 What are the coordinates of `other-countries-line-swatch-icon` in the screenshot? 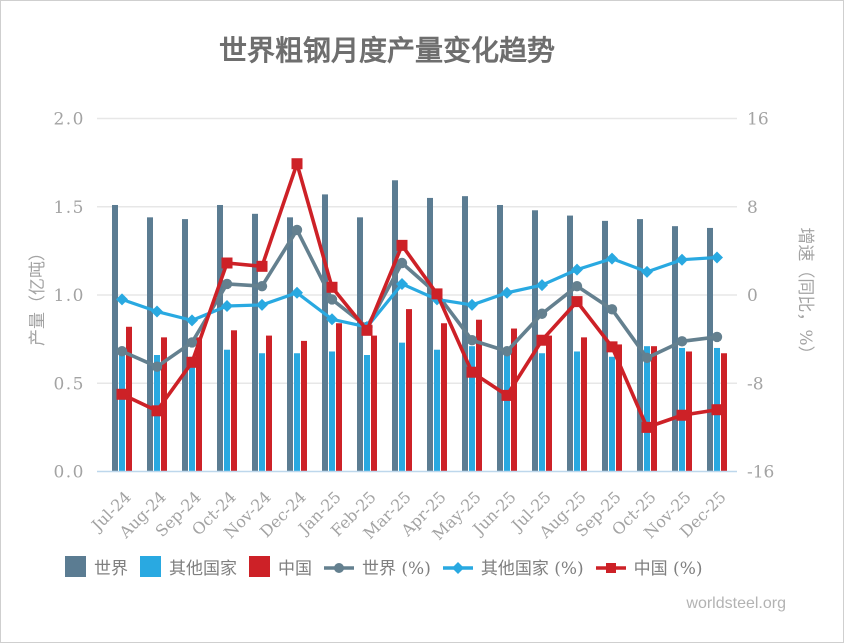 It's located at (457, 567).